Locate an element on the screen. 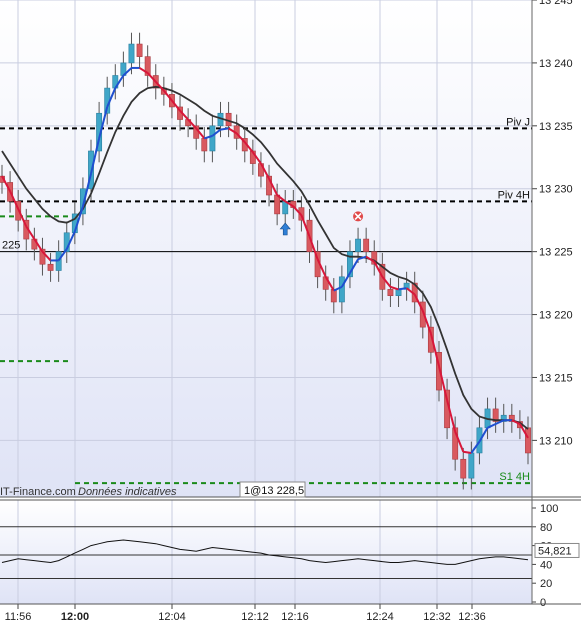 This screenshot has height=623, width=581. x-tick-label: 12:00 is located at coordinates (75, 617).